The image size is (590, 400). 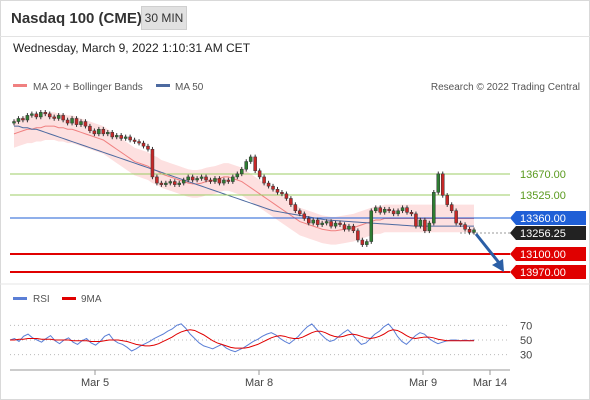 What do you see at coordinates (20, 298) in the screenshot?
I see `rsi-legend-swatch` at bounding box center [20, 298].